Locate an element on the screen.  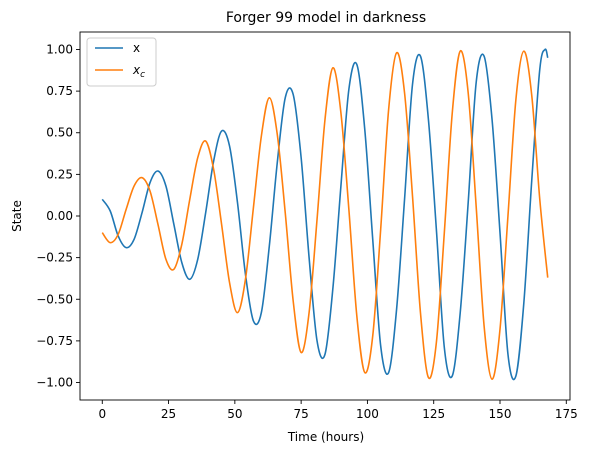
x-axis-ticks: 0 25 50 75 100 125 150 175 is located at coordinates (338, 410).